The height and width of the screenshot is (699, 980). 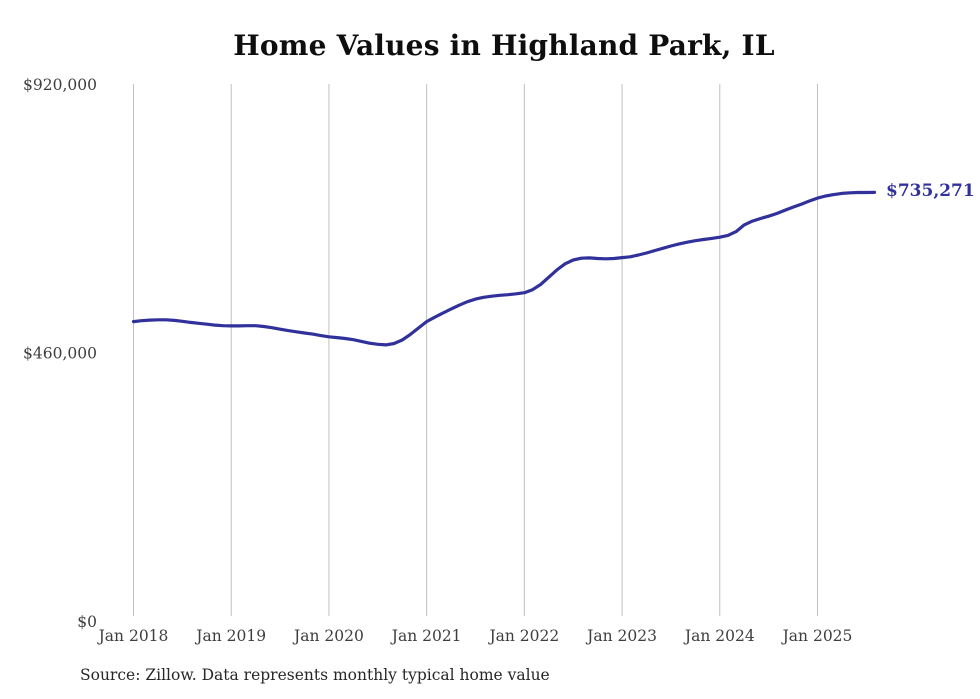 What do you see at coordinates (621, 636) in the screenshot?
I see `x-tick-label: Jan 2023` at bounding box center [621, 636].